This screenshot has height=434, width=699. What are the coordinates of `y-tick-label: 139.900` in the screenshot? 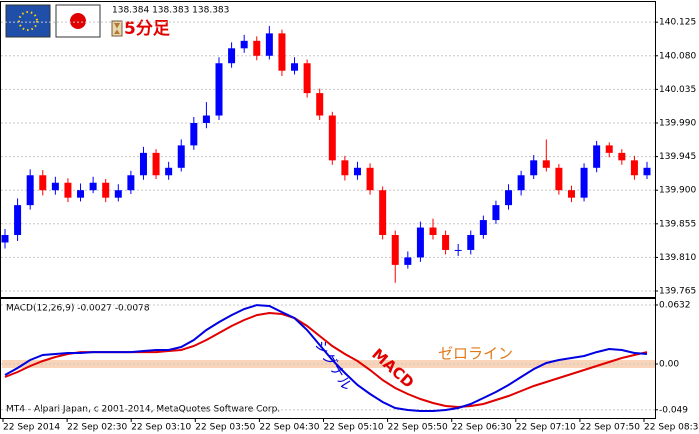 It's located at (677, 191).